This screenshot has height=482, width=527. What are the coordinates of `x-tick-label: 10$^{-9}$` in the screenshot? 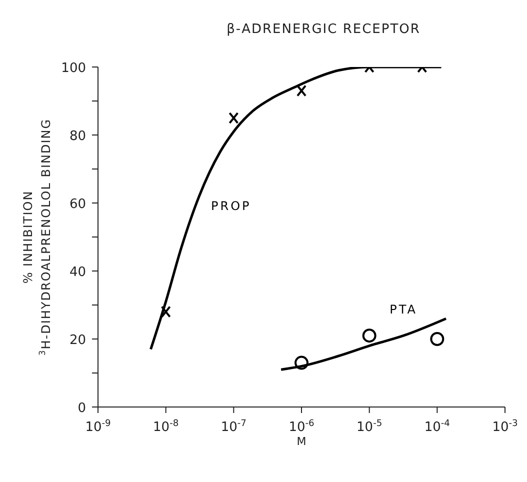 It's located at (98, 427).